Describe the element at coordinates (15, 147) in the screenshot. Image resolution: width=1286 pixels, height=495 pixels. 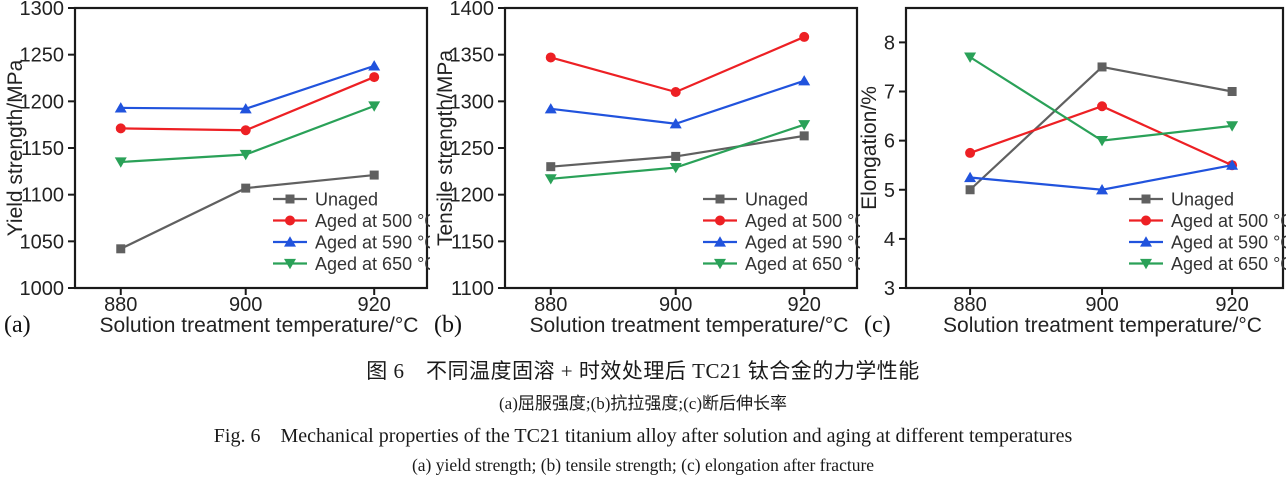
I see `y-axis-label: Yield strength/MPa` at that location.